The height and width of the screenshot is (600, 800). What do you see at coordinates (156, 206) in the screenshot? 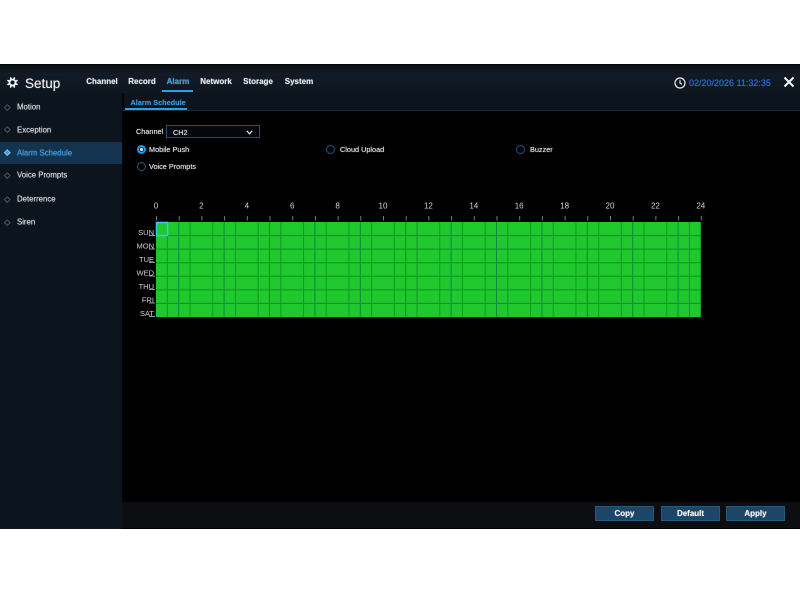
I see `svg-text: 0` at bounding box center [156, 206].